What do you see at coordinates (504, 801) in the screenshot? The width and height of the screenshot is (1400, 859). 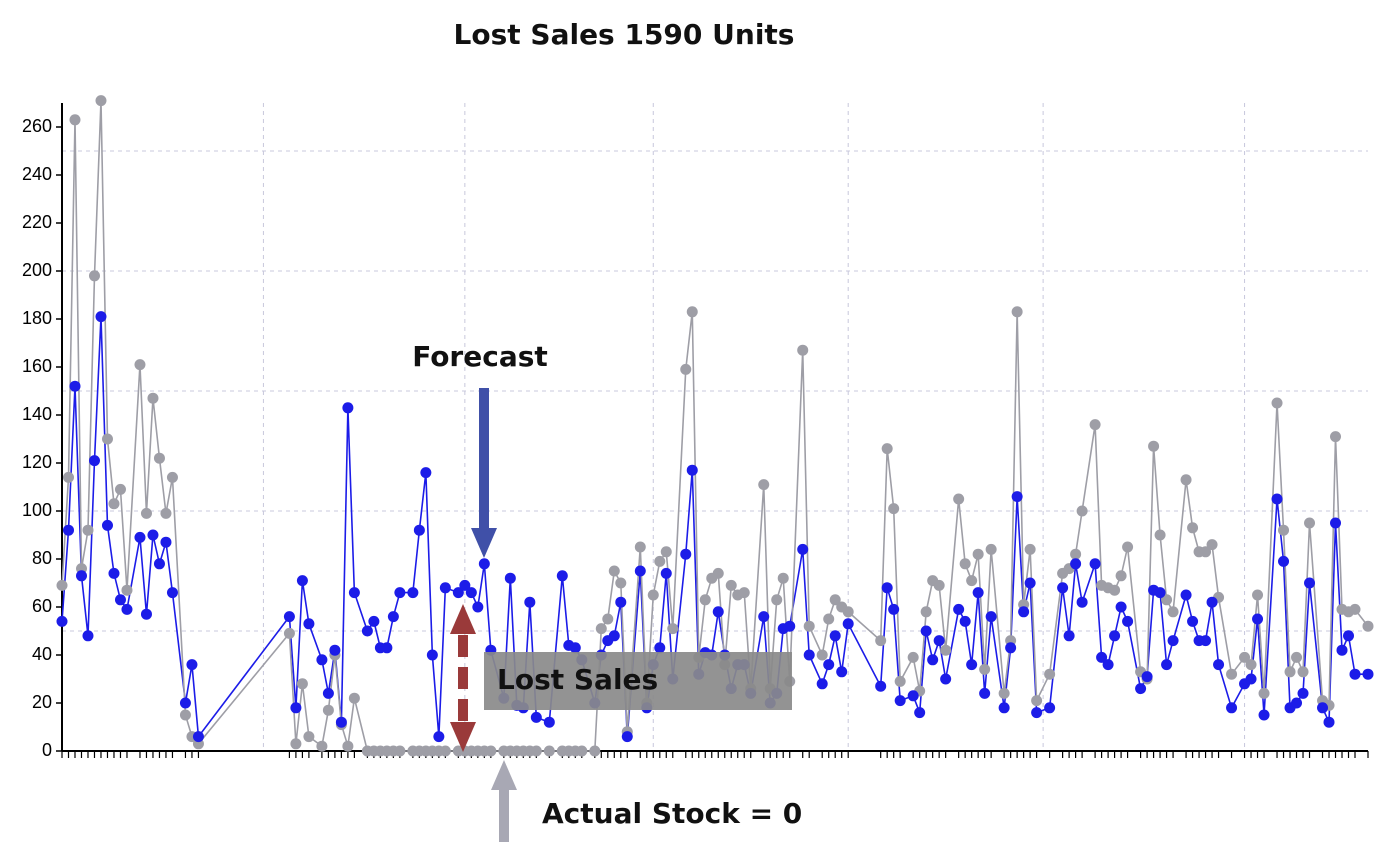 I see `stock-arrow` at bounding box center [504, 801].